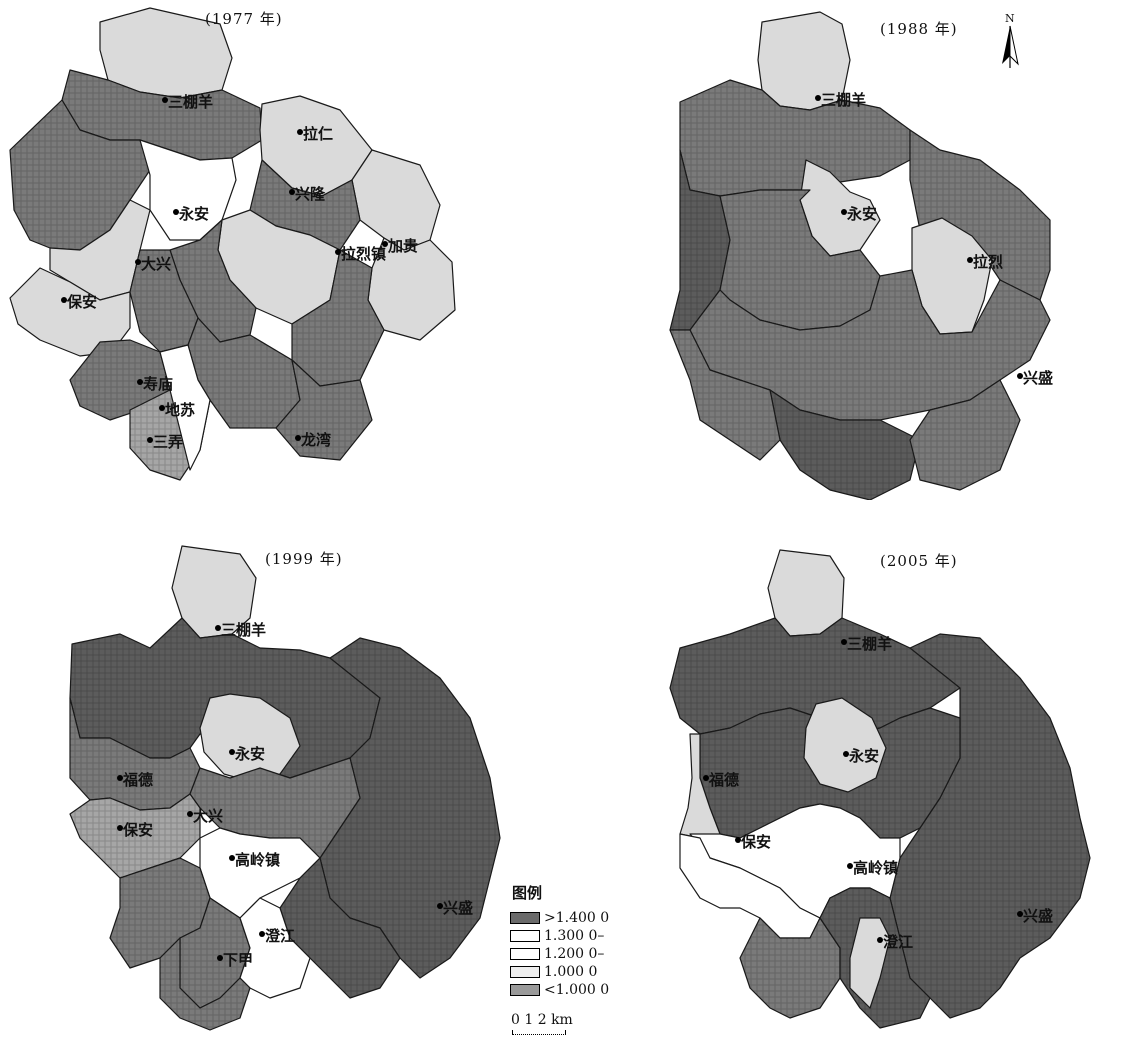 This screenshot has width=1121, height=1038. I want to click on legend-item: 1.300 0–, so click(585, 936).